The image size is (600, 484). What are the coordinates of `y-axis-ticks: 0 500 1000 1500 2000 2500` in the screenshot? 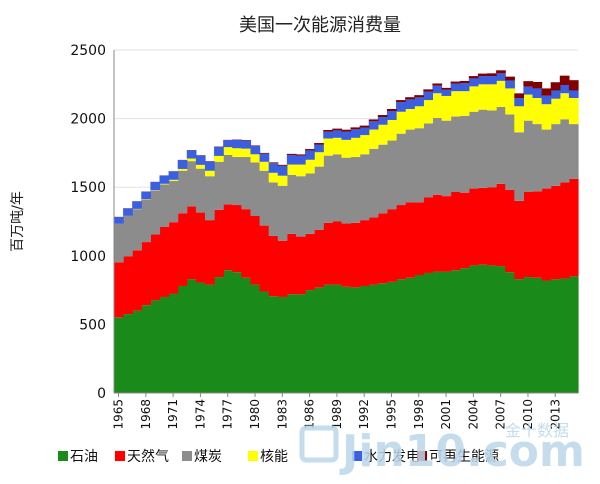 It's located at (88, 222).